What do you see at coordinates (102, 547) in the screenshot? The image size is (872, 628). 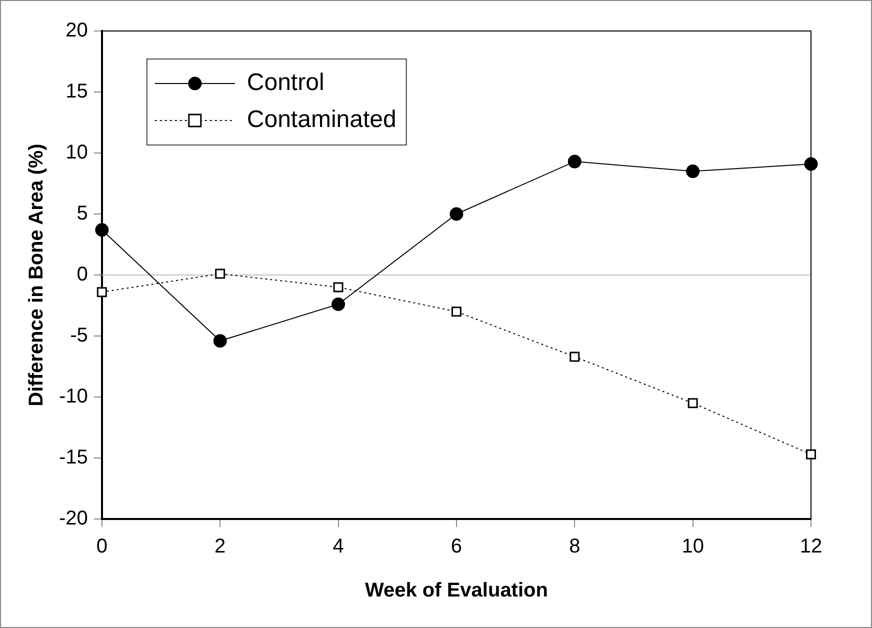 I see `x-tick-label: 0` at bounding box center [102, 547].